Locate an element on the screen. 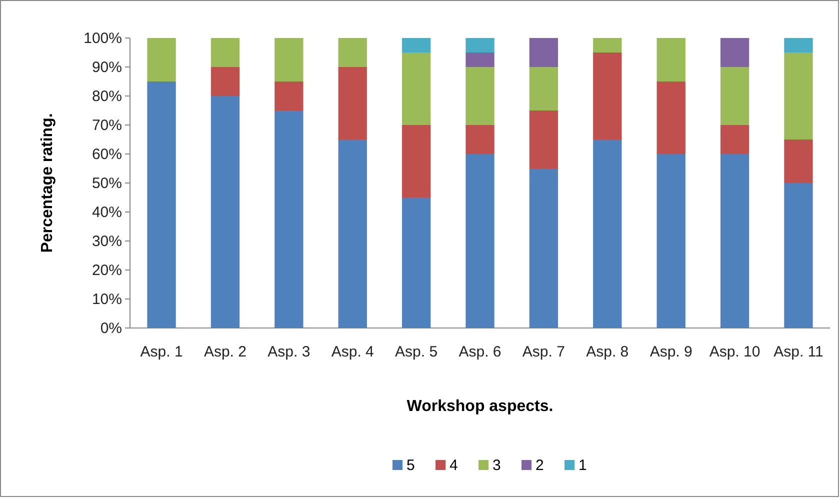 This screenshot has height=498, width=840. x-tick-label: Asp. 5 is located at coordinates (416, 352).